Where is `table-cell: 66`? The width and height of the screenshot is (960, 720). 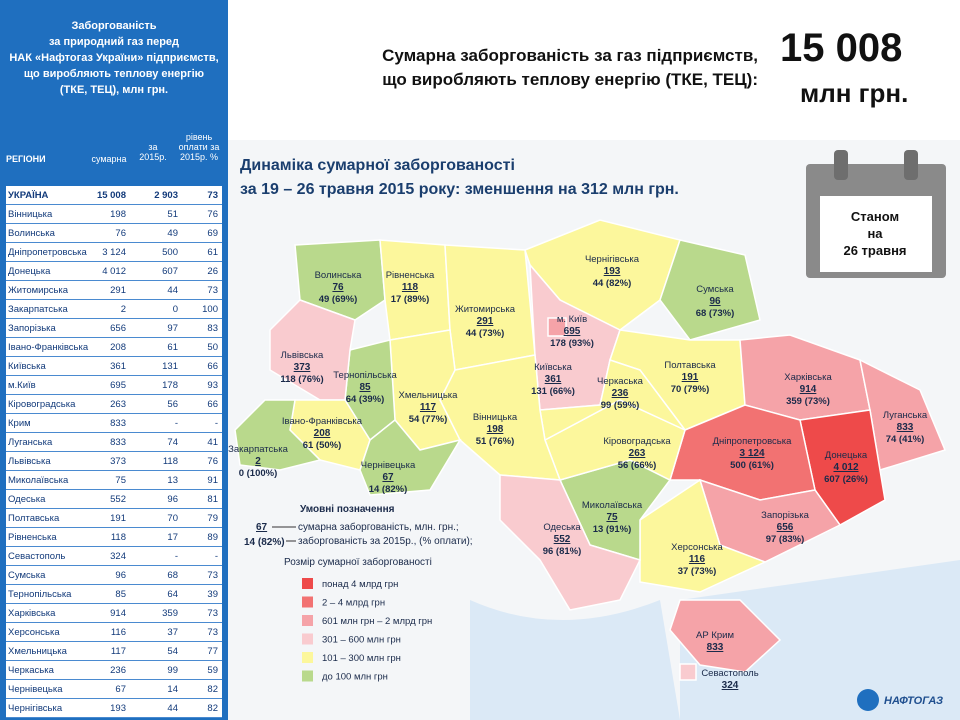 table-cell: 66 is located at coordinates (212, 404).